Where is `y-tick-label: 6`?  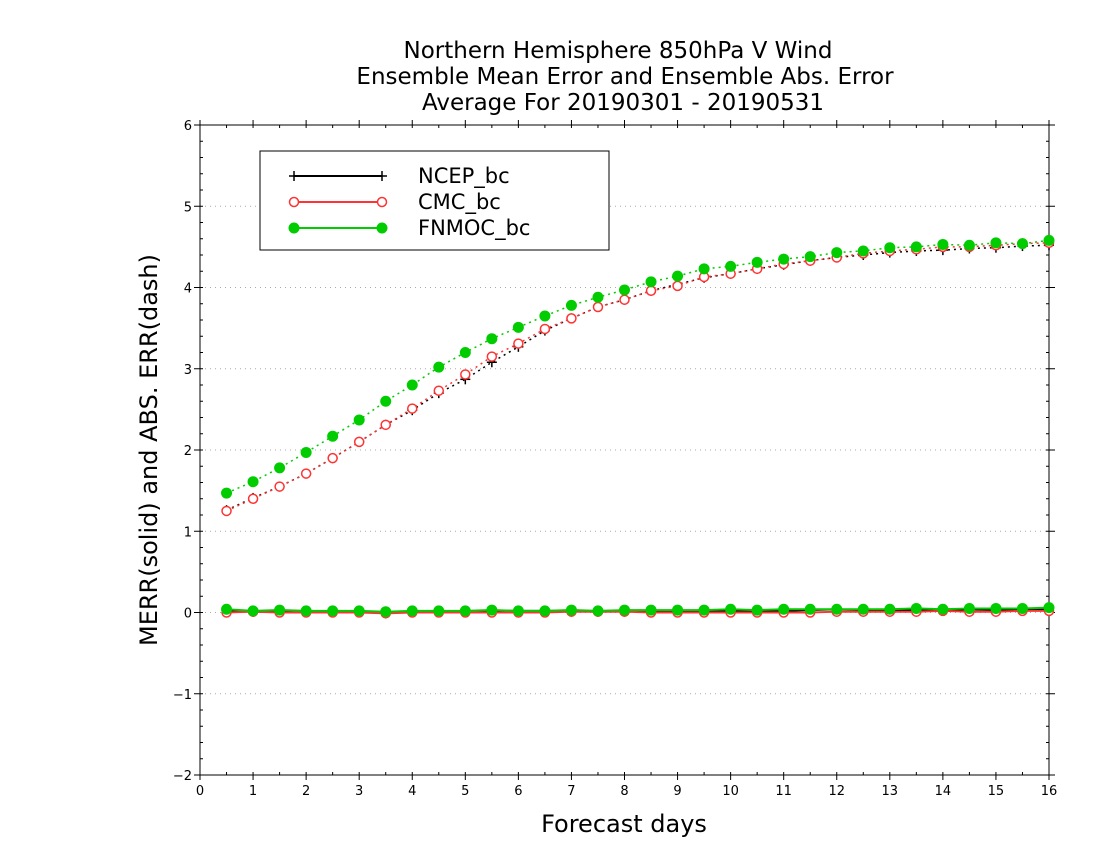
y-tick-label: 6 is located at coordinates (188, 126).